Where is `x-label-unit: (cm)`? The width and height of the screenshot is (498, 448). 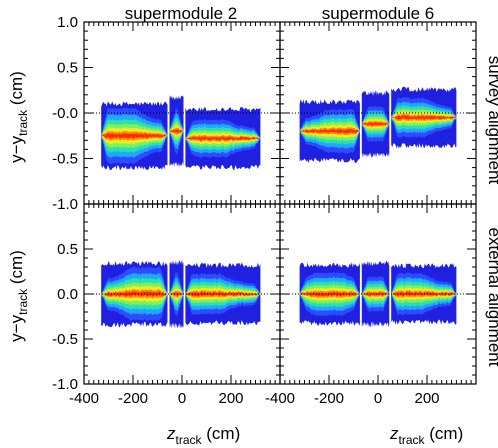 x-label-unit: (cm) is located at coordinates (223, 433).